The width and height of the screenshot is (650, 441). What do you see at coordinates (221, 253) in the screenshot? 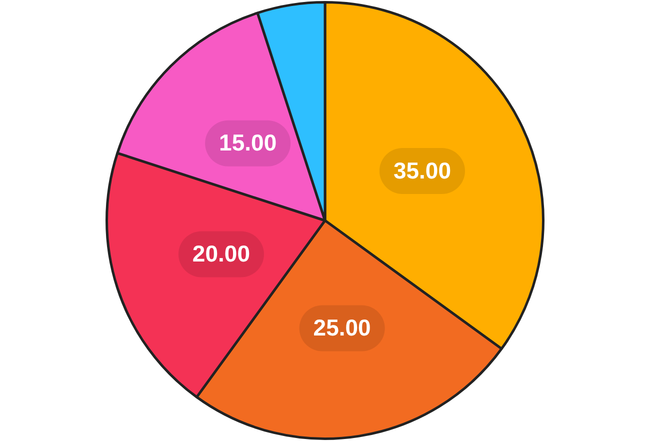
I see `data-label: 20.00` at bounding box center [221, 253].